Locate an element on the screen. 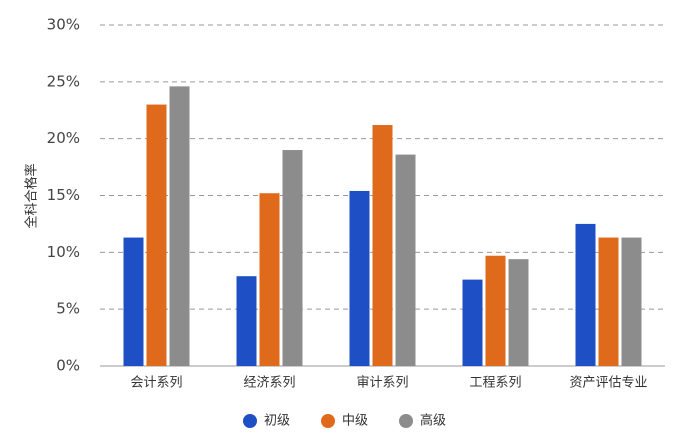 Image resolution: width=695 pixels, height=440 pixels. x-tick-label: 工程系列 is located at coordinates (495, 383).